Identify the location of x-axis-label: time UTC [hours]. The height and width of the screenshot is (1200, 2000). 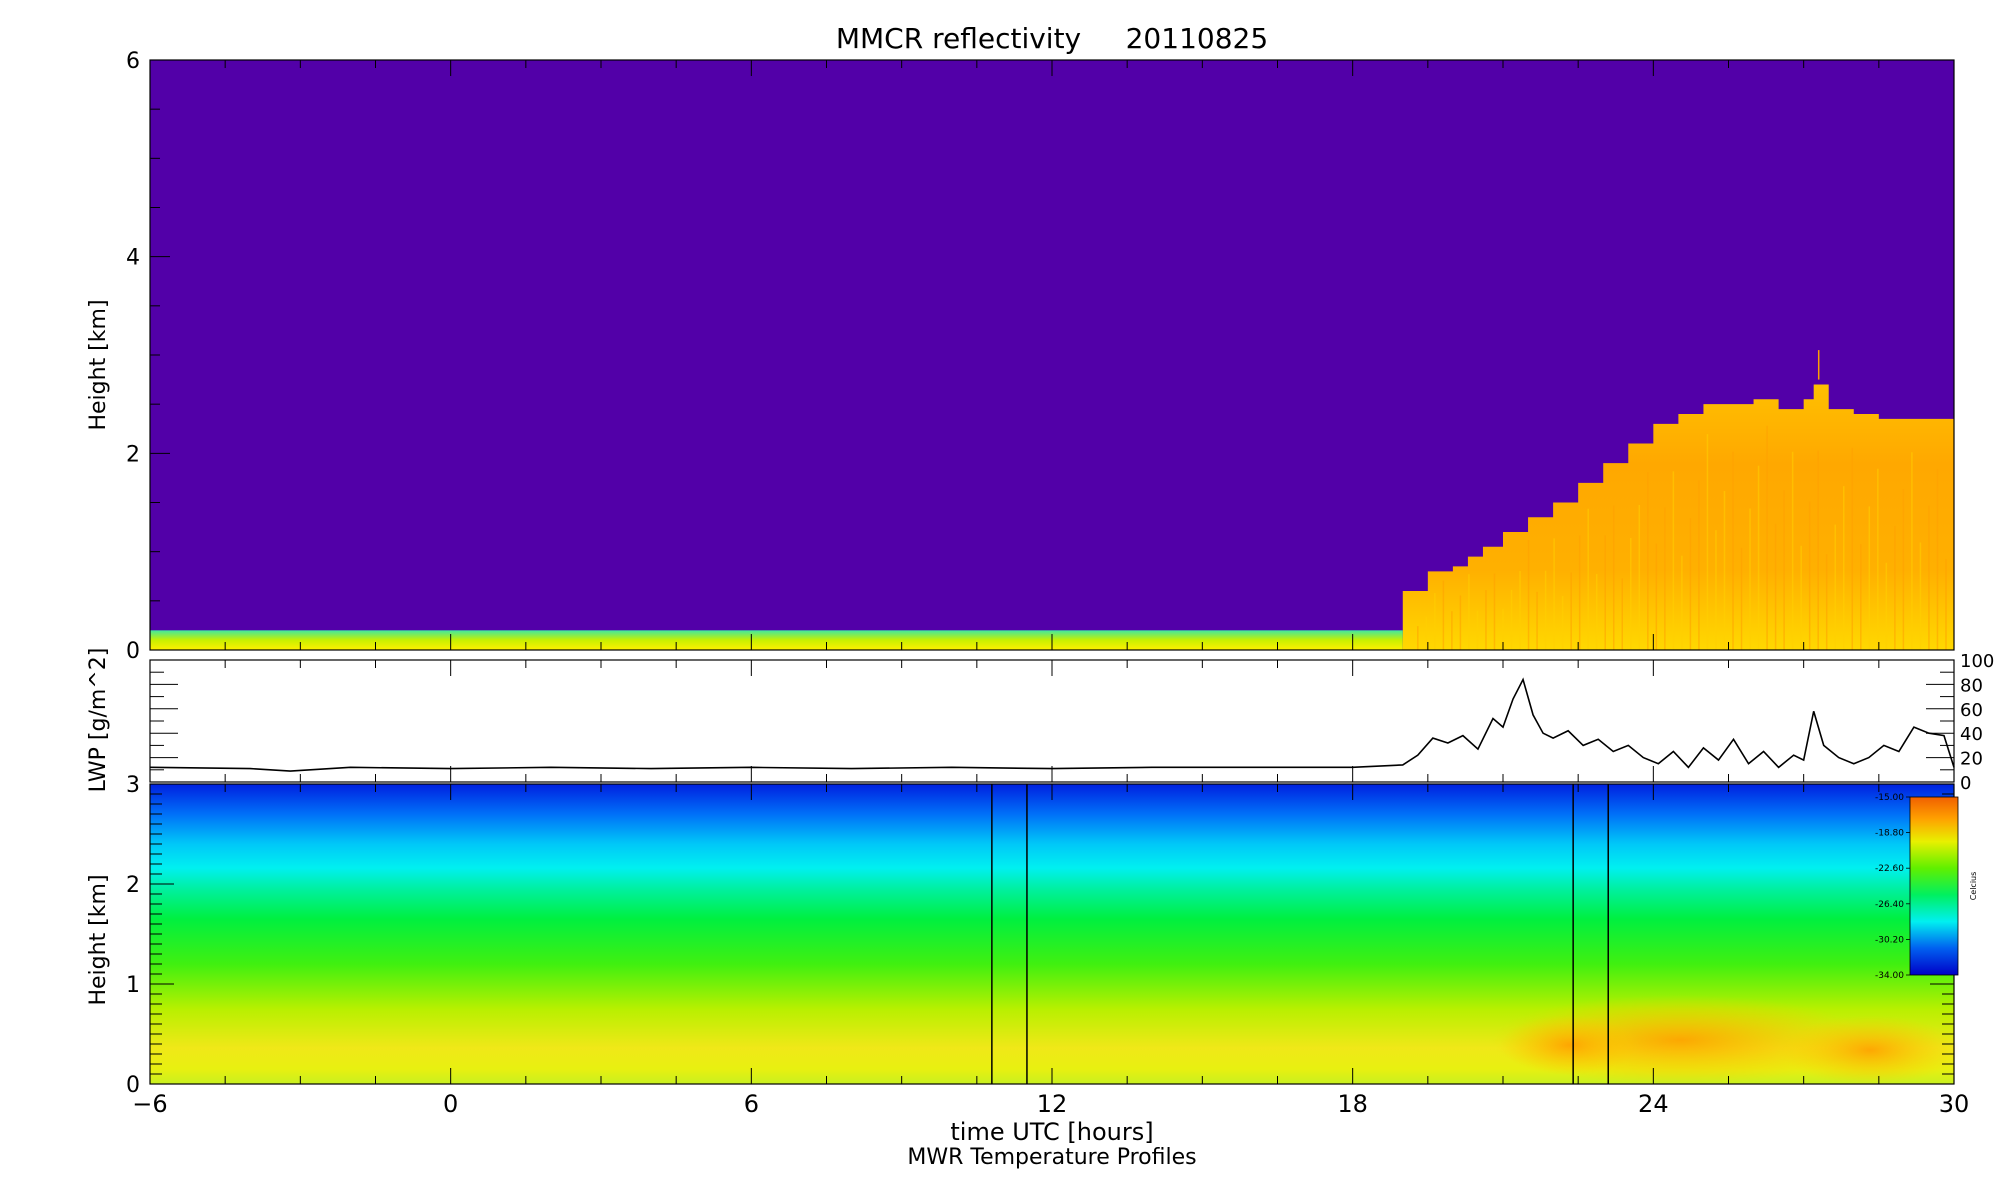
(1051, 1132).